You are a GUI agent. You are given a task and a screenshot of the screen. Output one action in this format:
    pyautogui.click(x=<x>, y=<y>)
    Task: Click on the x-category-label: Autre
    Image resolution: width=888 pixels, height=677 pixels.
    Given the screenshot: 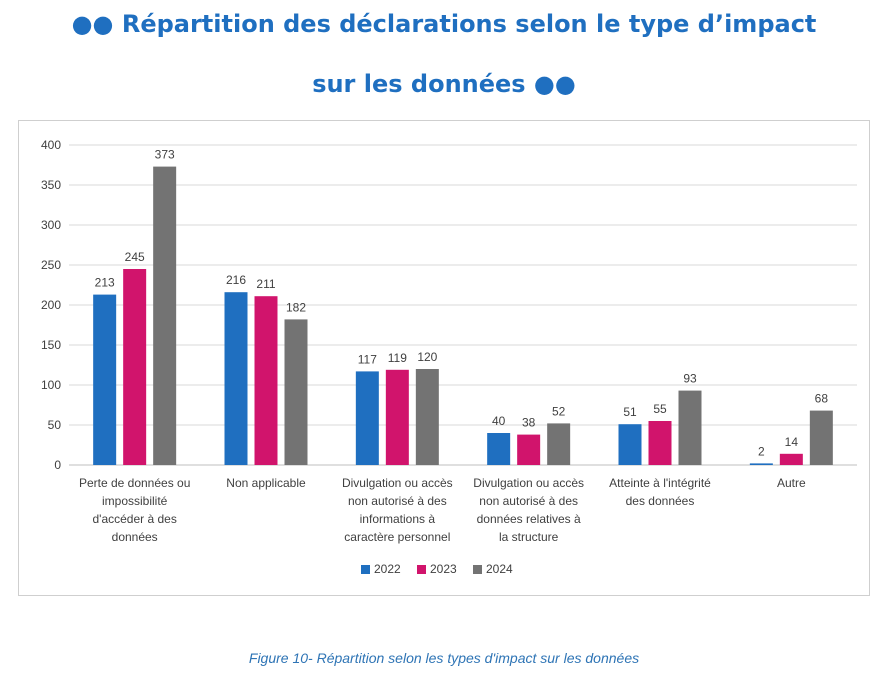 What is the action you would take?
    pyautogui.click(x=791, y=483)
    